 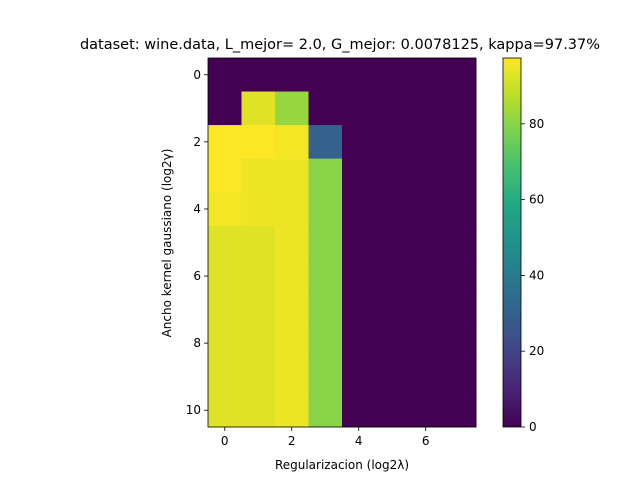 I want to click on x-axis-label: Regularizacion (log2λ), so click(x=342, y=465).